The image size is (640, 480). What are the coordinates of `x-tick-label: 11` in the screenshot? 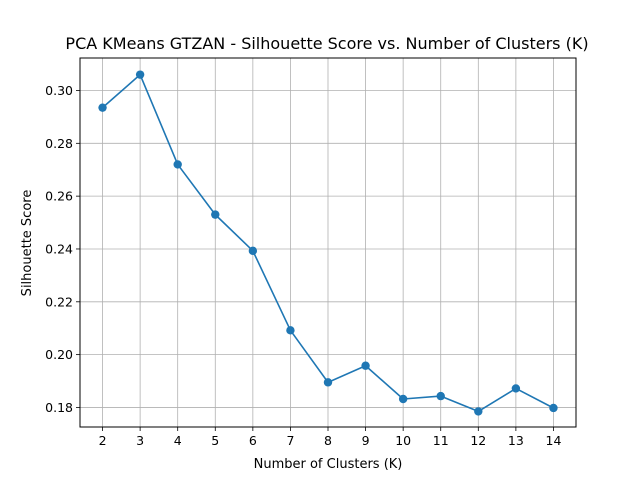 It's located at (441, 440).